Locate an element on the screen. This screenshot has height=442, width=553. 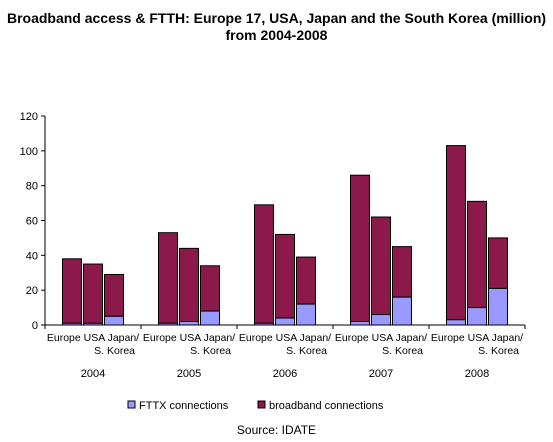
y-tick-label: 60 is located at coordinates (32, 222).